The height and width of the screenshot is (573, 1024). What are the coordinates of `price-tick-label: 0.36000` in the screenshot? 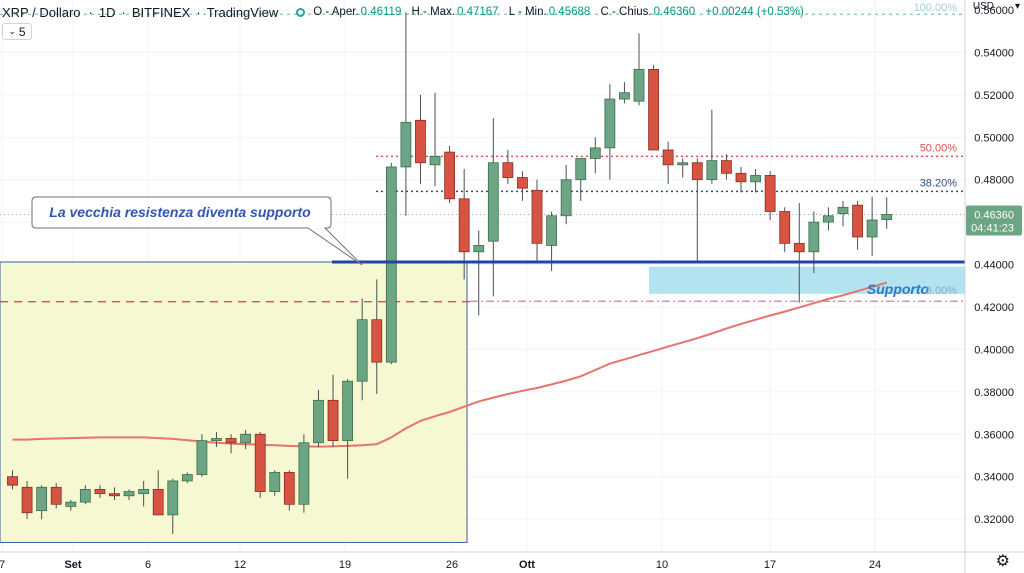 It's located at (994, 435).